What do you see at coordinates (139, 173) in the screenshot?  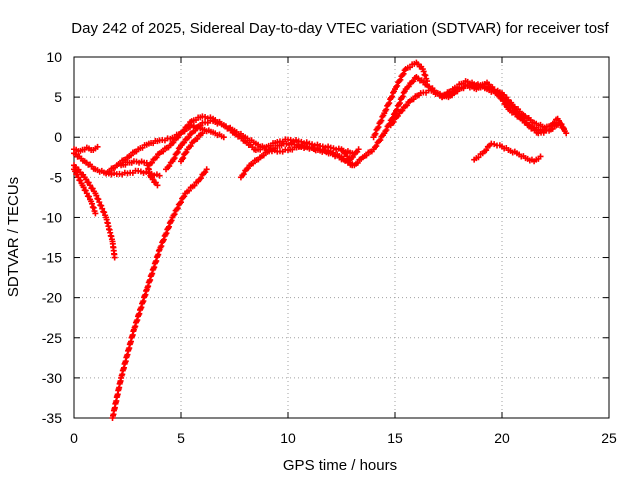 I see `series-track-g` at bounding box center [139, 173].